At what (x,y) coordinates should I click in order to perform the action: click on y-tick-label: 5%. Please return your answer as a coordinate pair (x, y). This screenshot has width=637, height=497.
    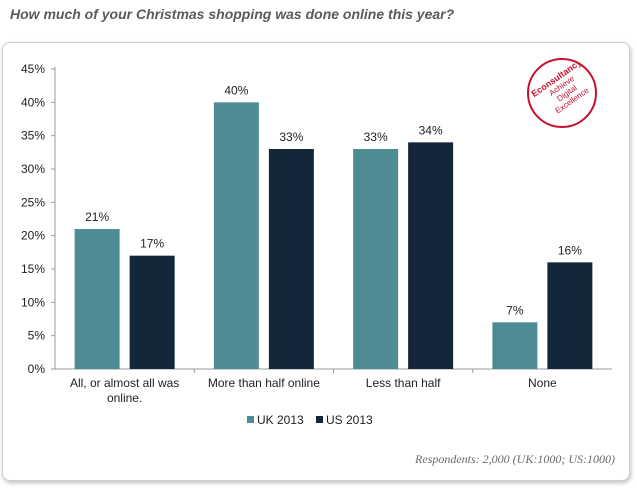
    Looking at the image, I should click on (37, 336).